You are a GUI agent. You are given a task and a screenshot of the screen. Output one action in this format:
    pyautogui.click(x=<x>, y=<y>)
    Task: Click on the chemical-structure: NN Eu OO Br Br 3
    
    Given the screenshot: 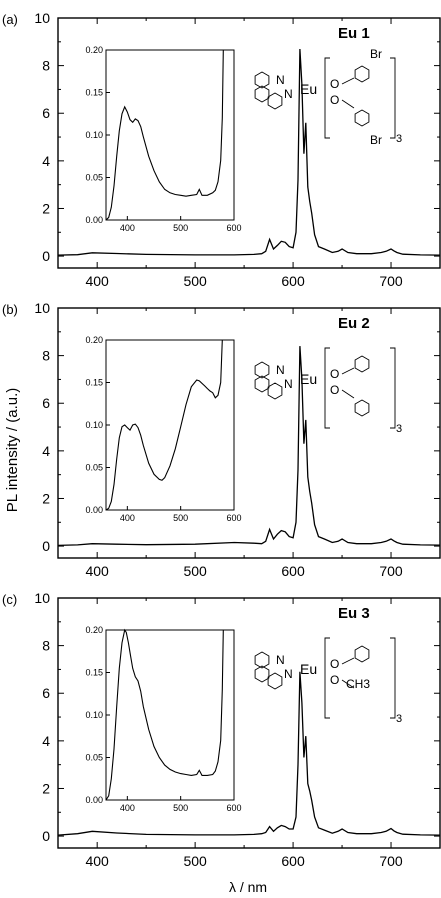 What is the action you would take?
    pyautogui.click(x=328, y=97)
    